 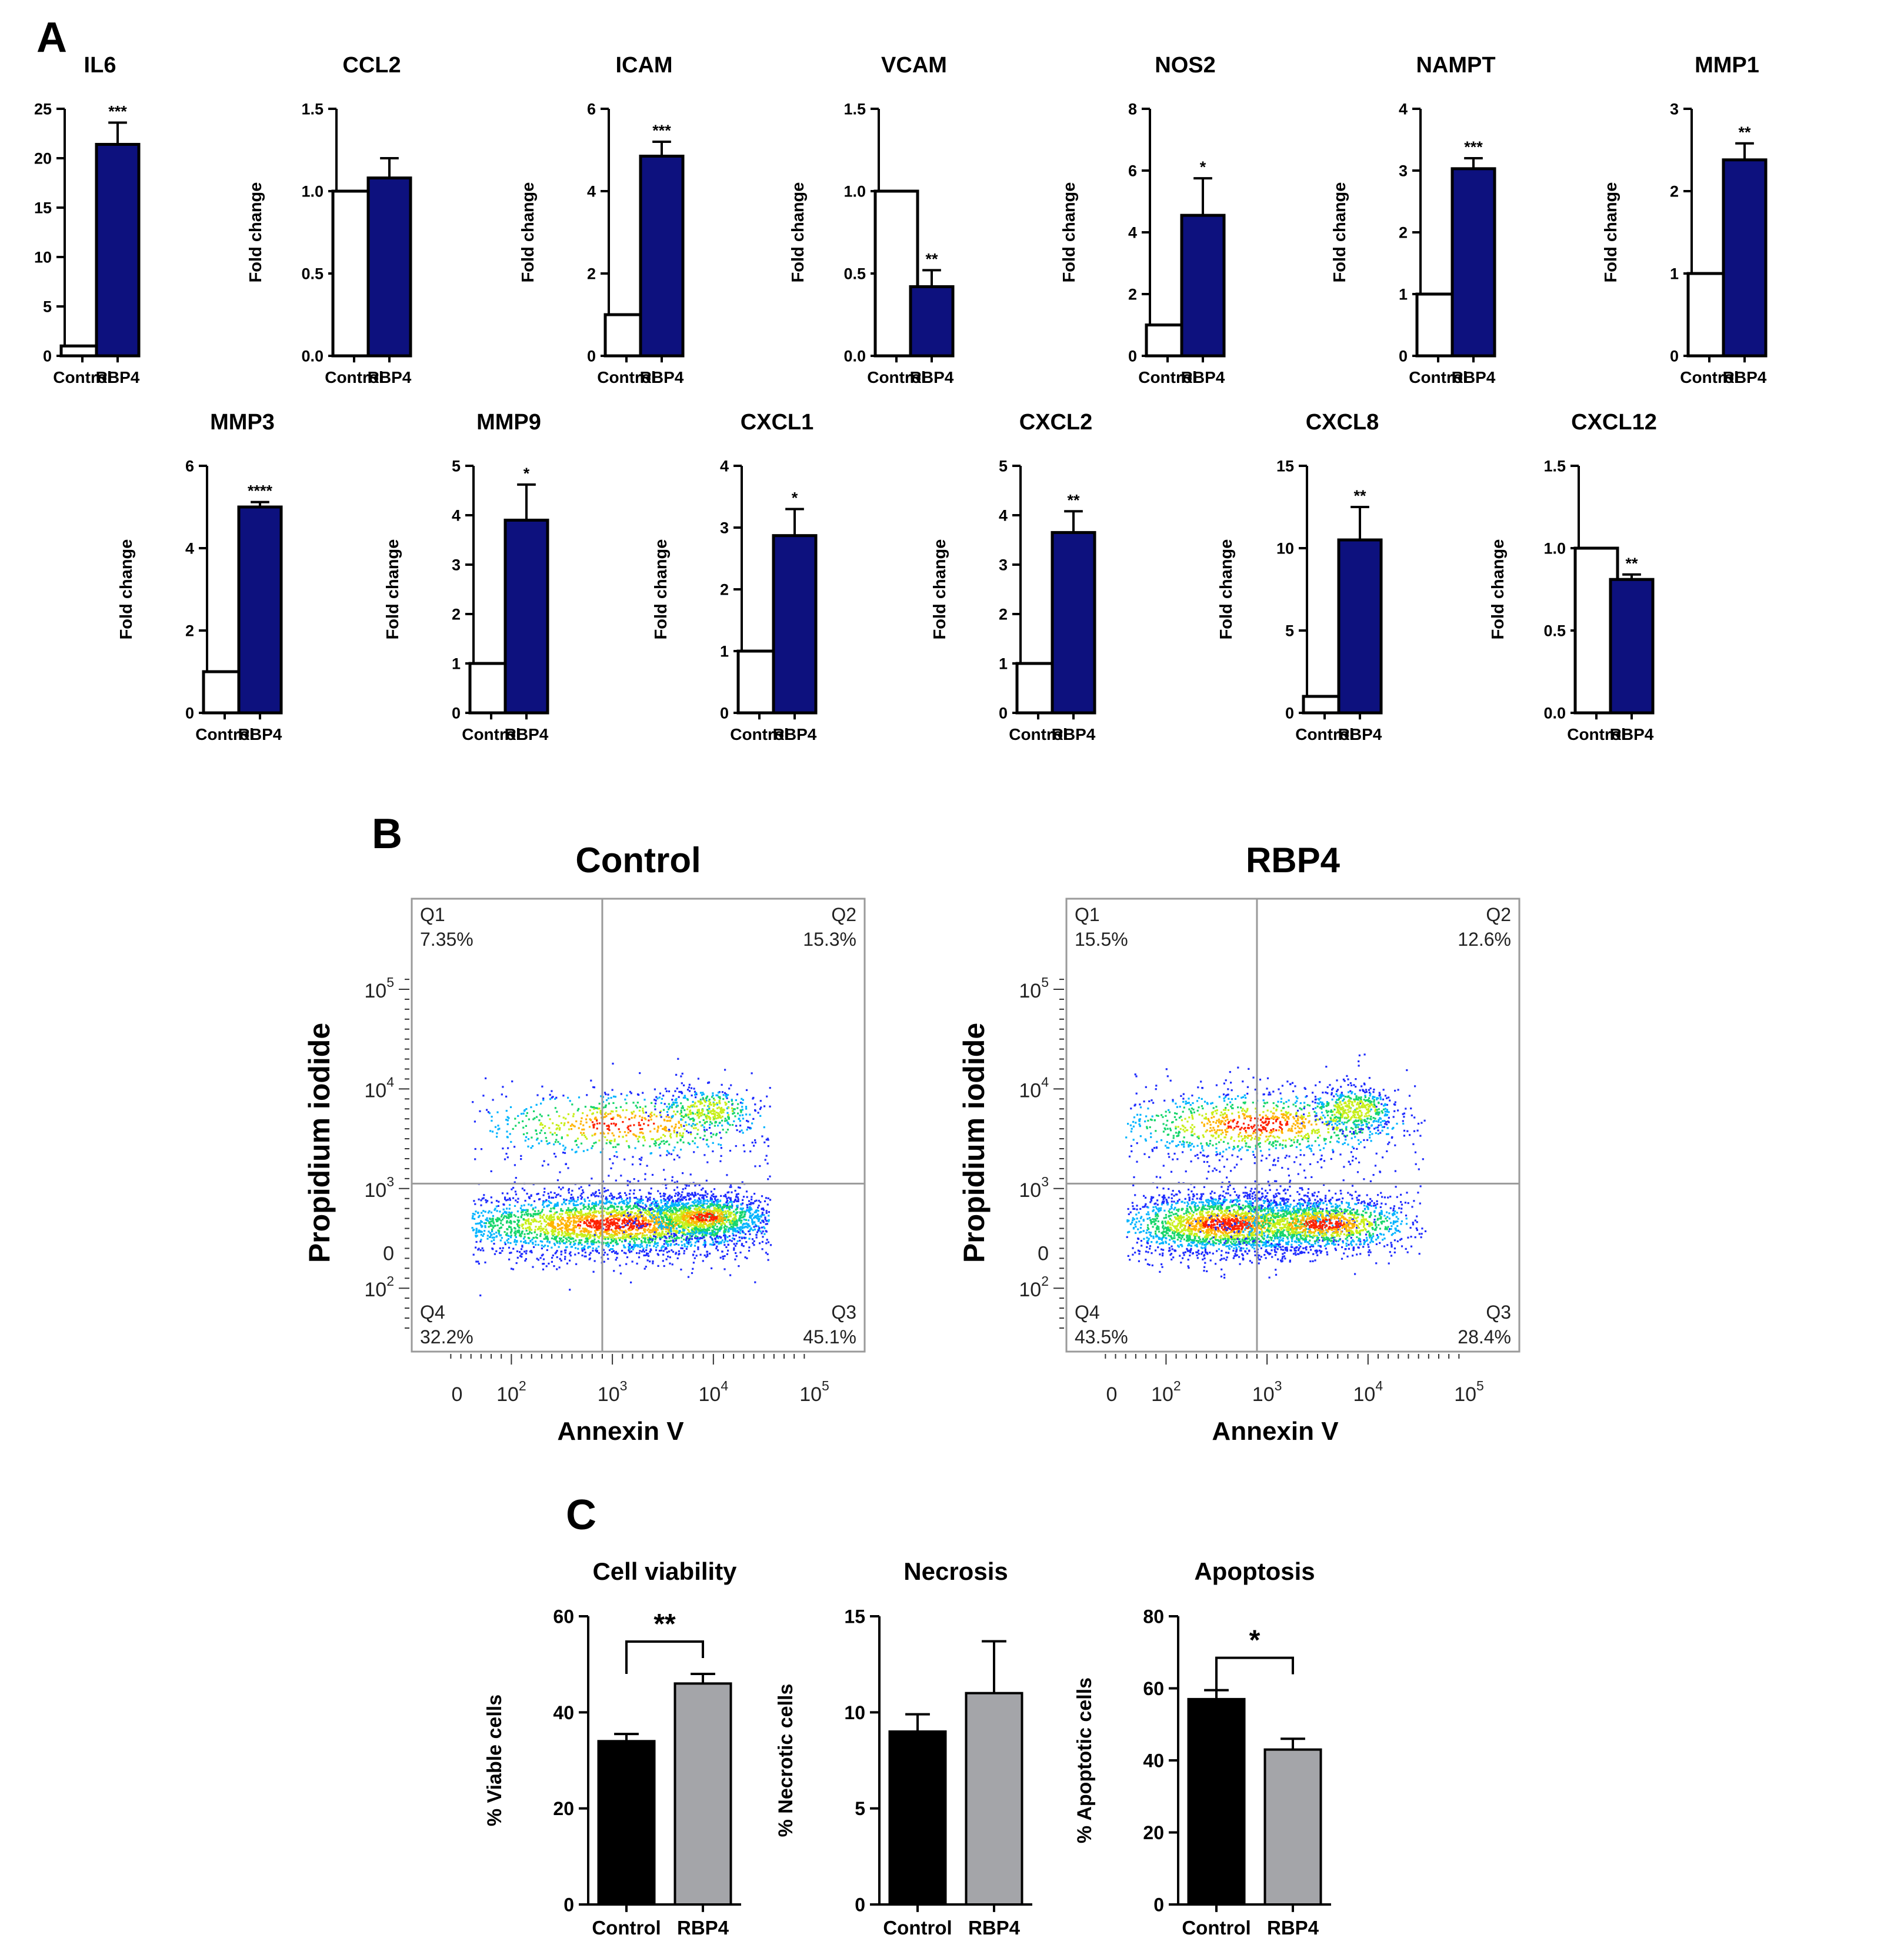 I want to click on y-tick-label: 15, so click(x=1285, y=466).